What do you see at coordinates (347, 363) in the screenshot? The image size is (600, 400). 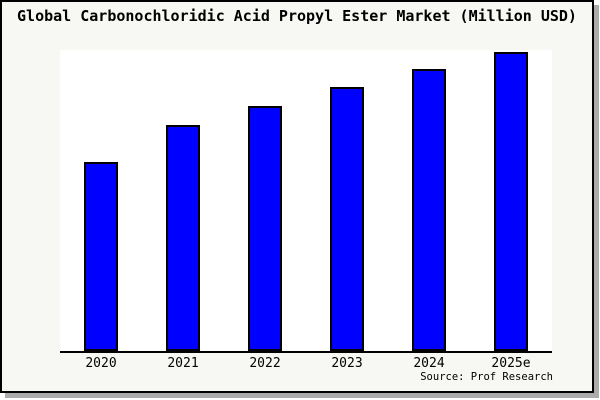 I see `x-tick-label-2023: 2023` at bounding box center [347, 363].